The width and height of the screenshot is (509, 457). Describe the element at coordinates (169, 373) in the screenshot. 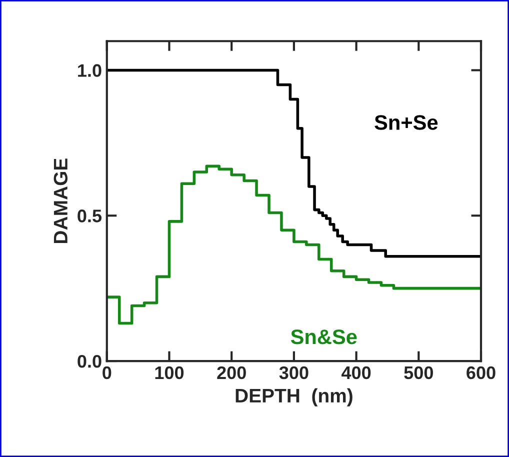

I see `x-tick-label: 100` at that location.